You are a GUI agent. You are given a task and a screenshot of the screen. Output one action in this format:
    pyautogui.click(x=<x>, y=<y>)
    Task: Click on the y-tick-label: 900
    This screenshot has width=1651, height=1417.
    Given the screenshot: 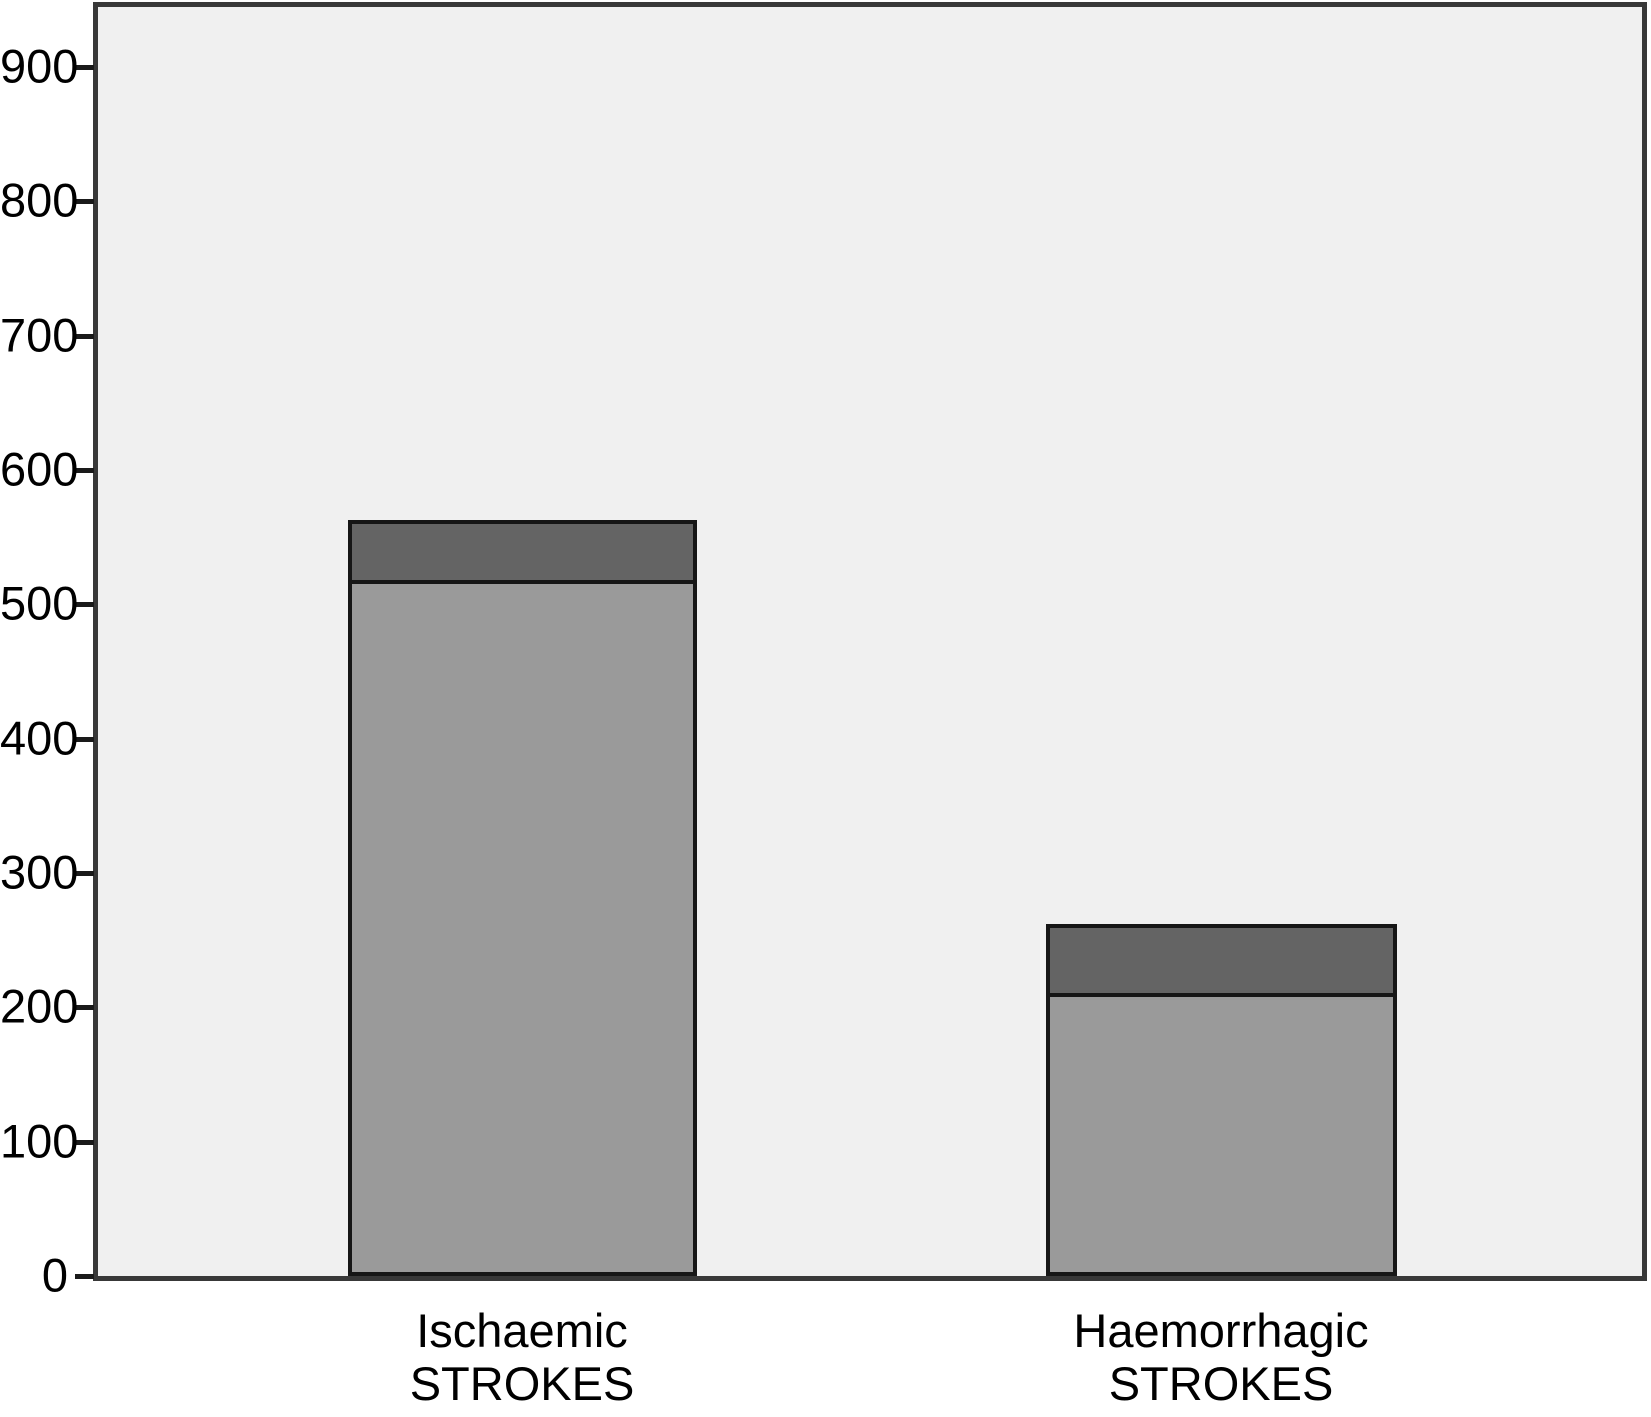 What is the action you would take?
    pyautogui.click(x=39, y=66)
    